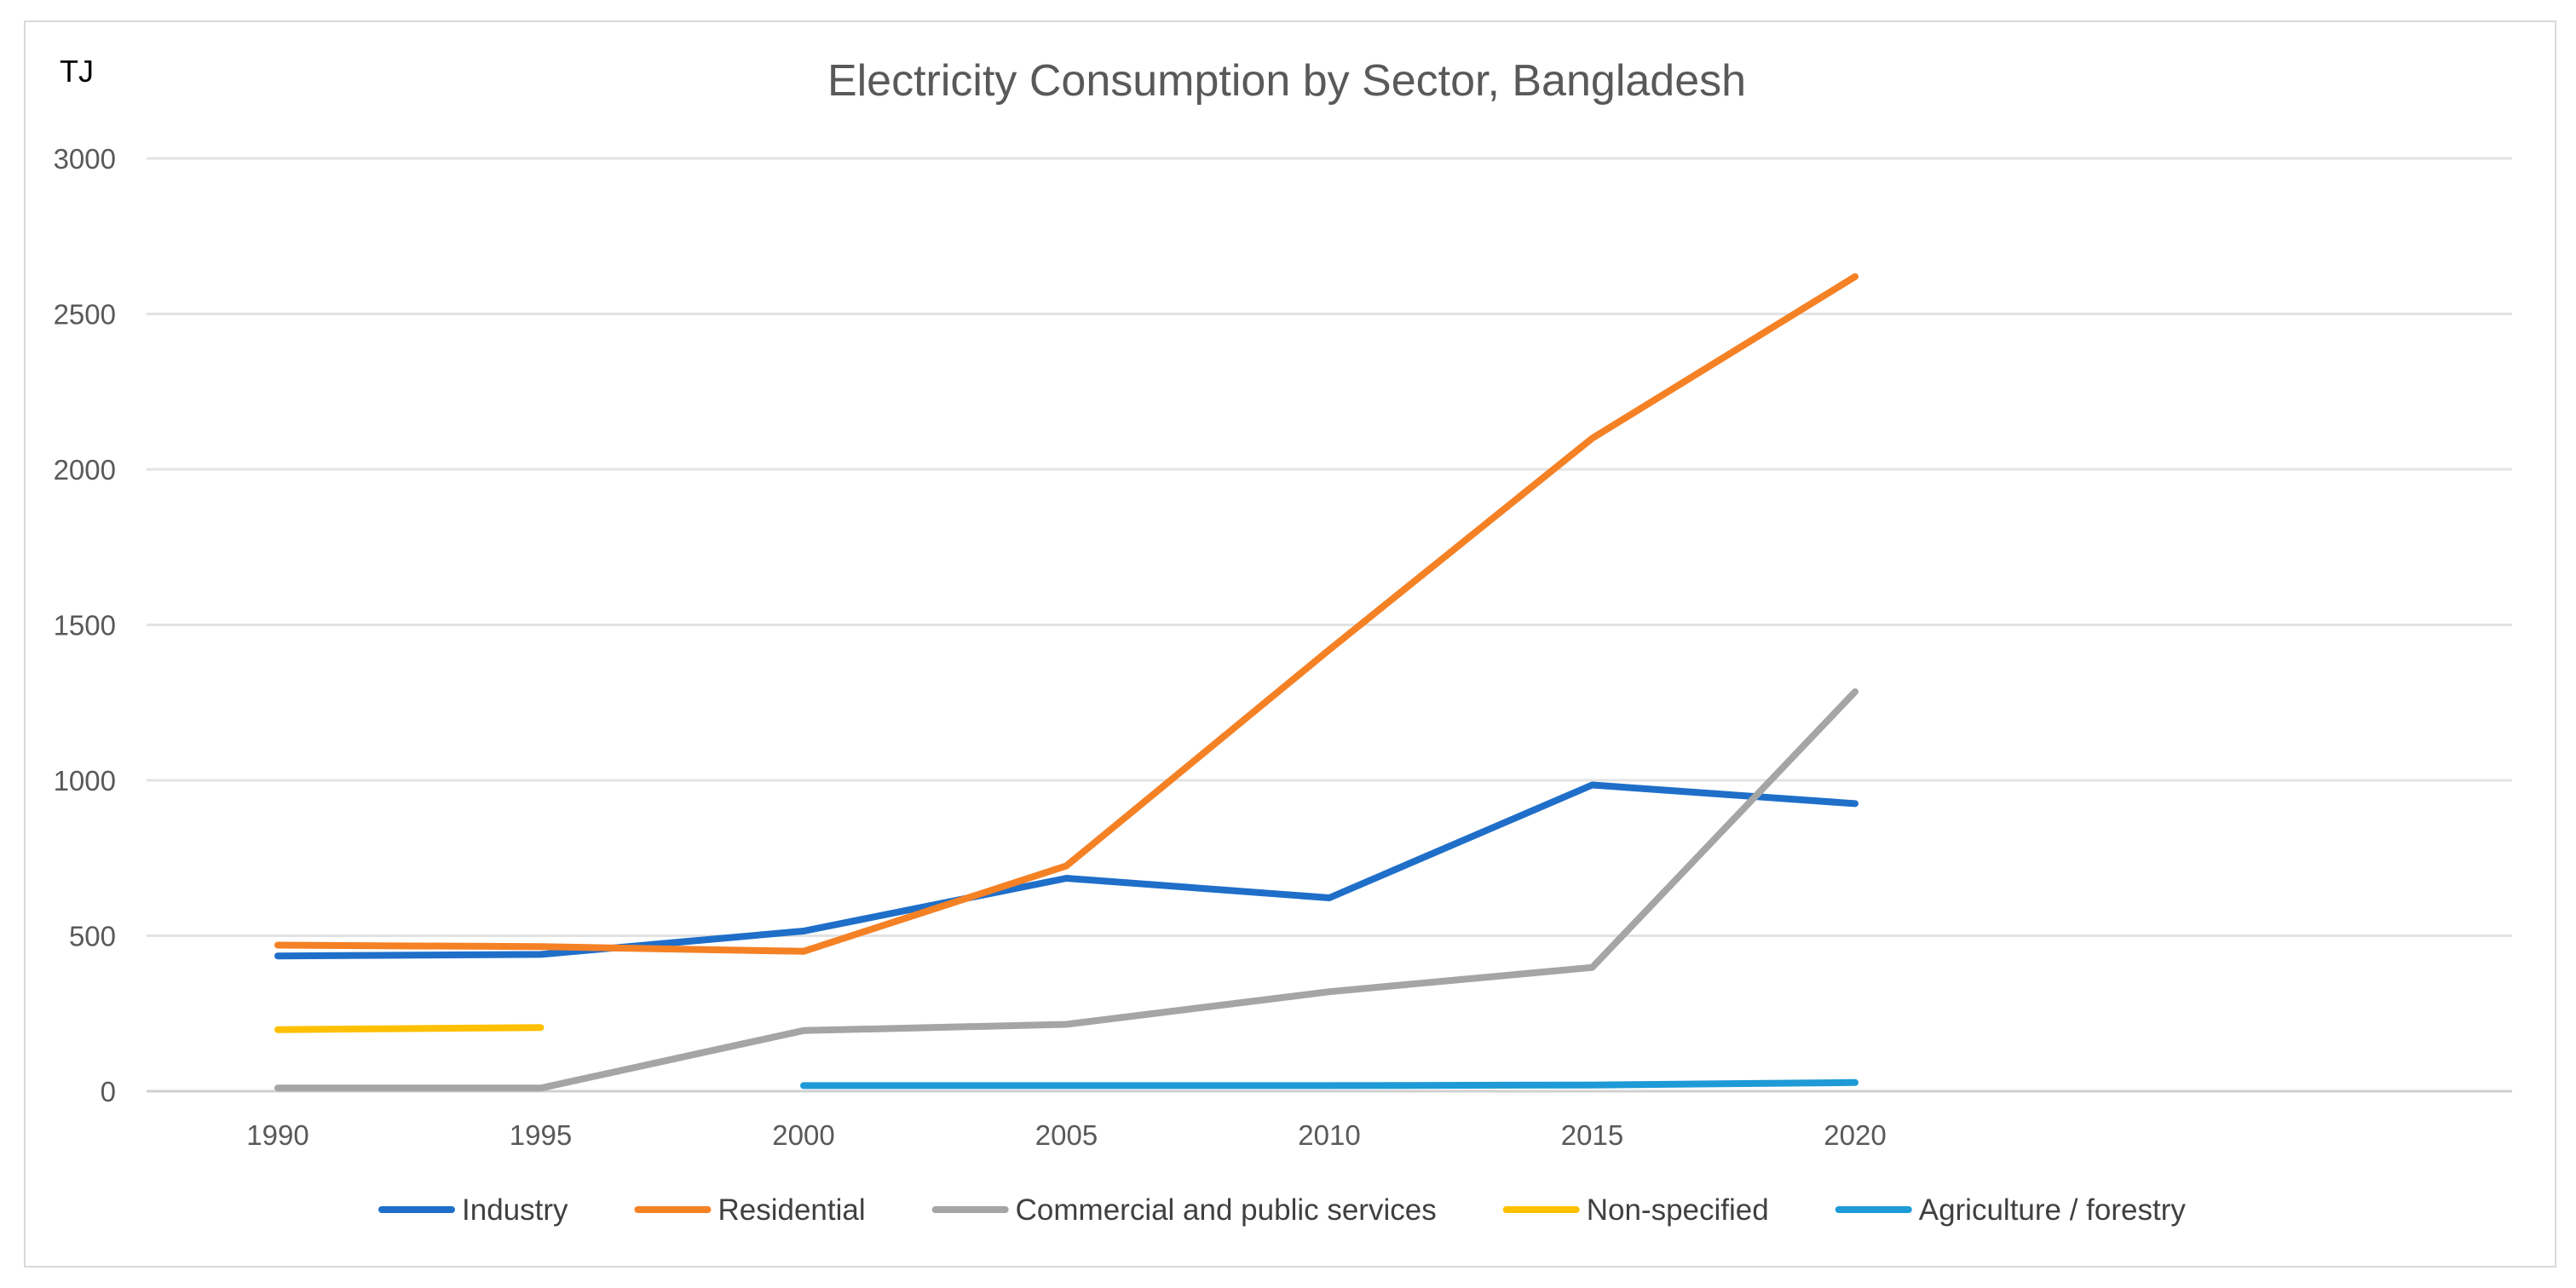 The width and height of the screenshot is (2576, 1288). What do you see at coordinates (515, 1210) in the screenshot?
I see `legend-label: Industry` at bounding box center [515, 1210].